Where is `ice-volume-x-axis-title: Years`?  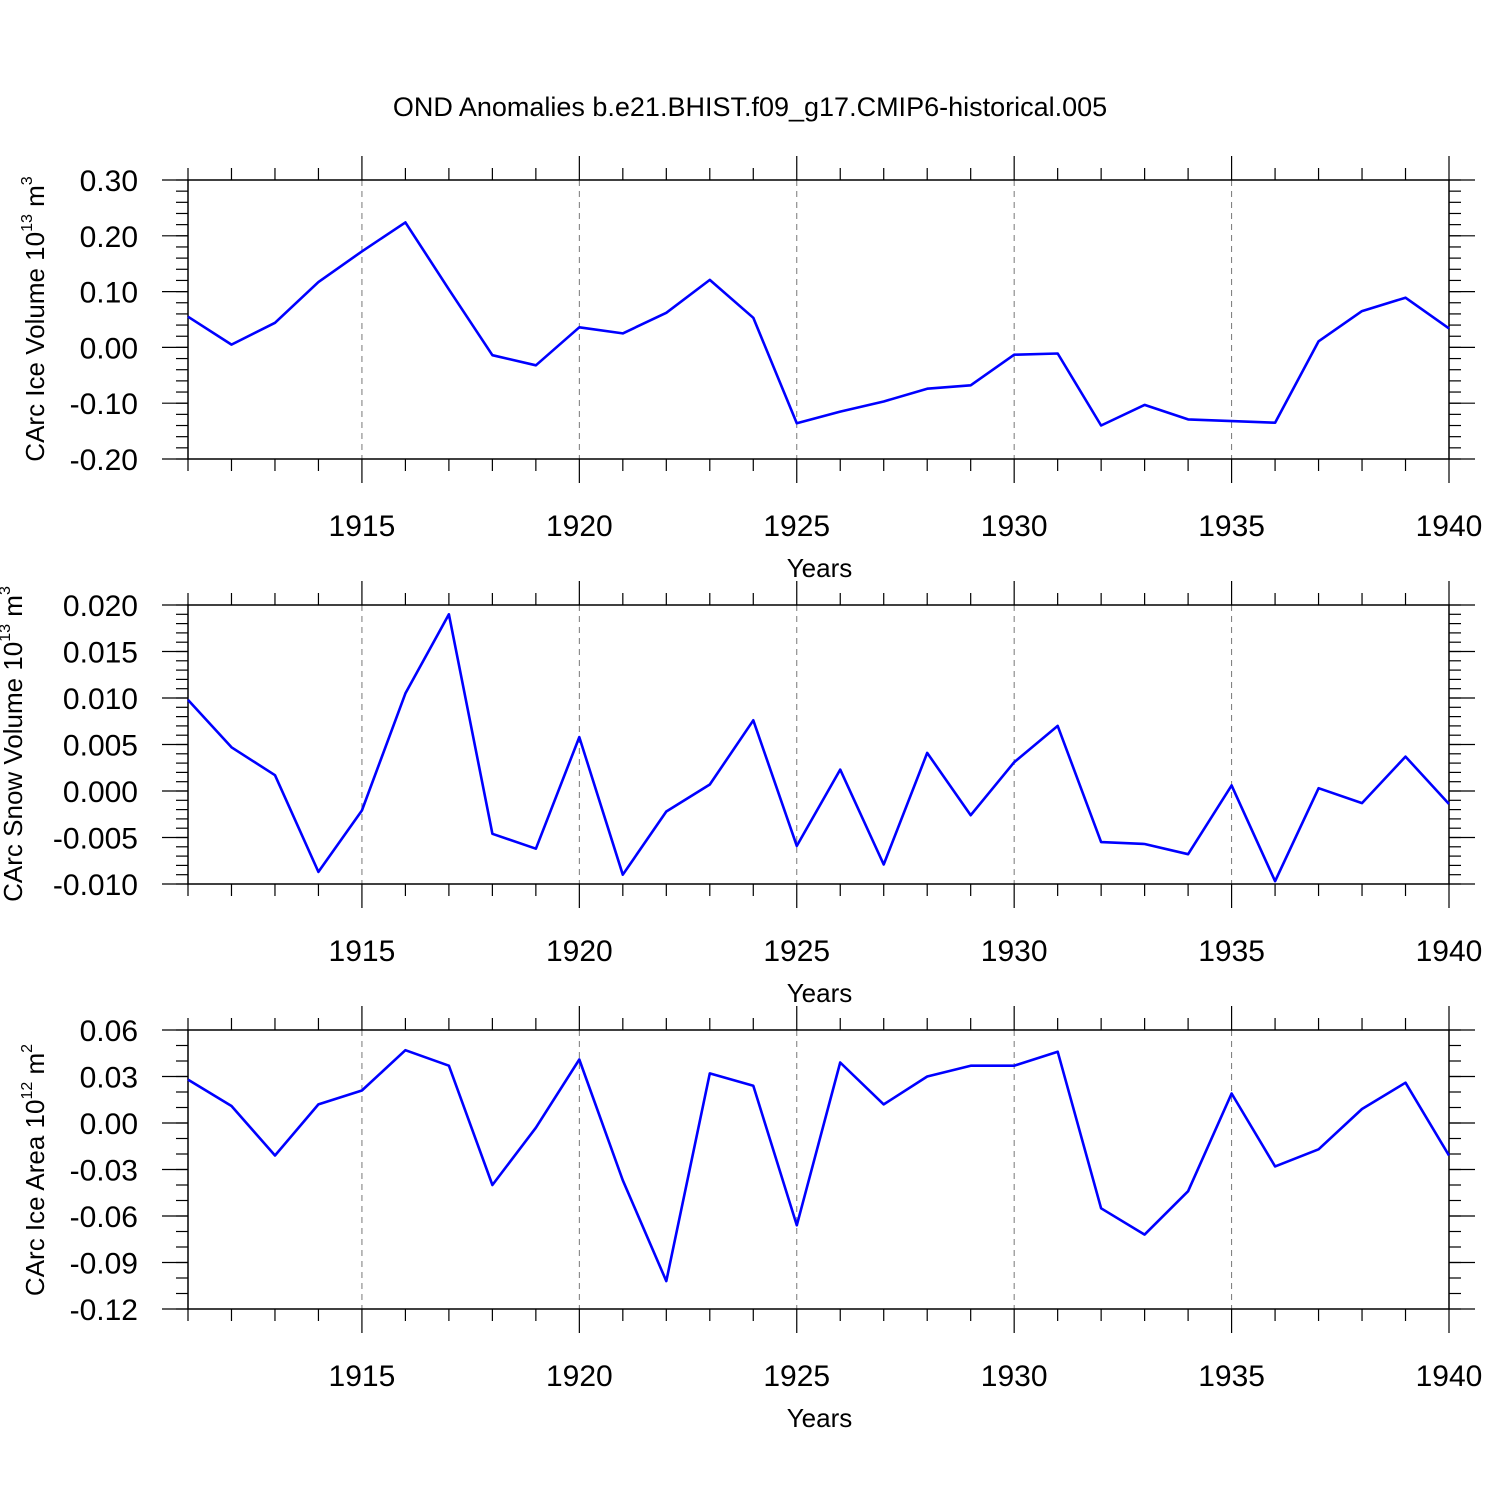
ice-volume-x-axis-title: Years is located at coordinates (820, 568).